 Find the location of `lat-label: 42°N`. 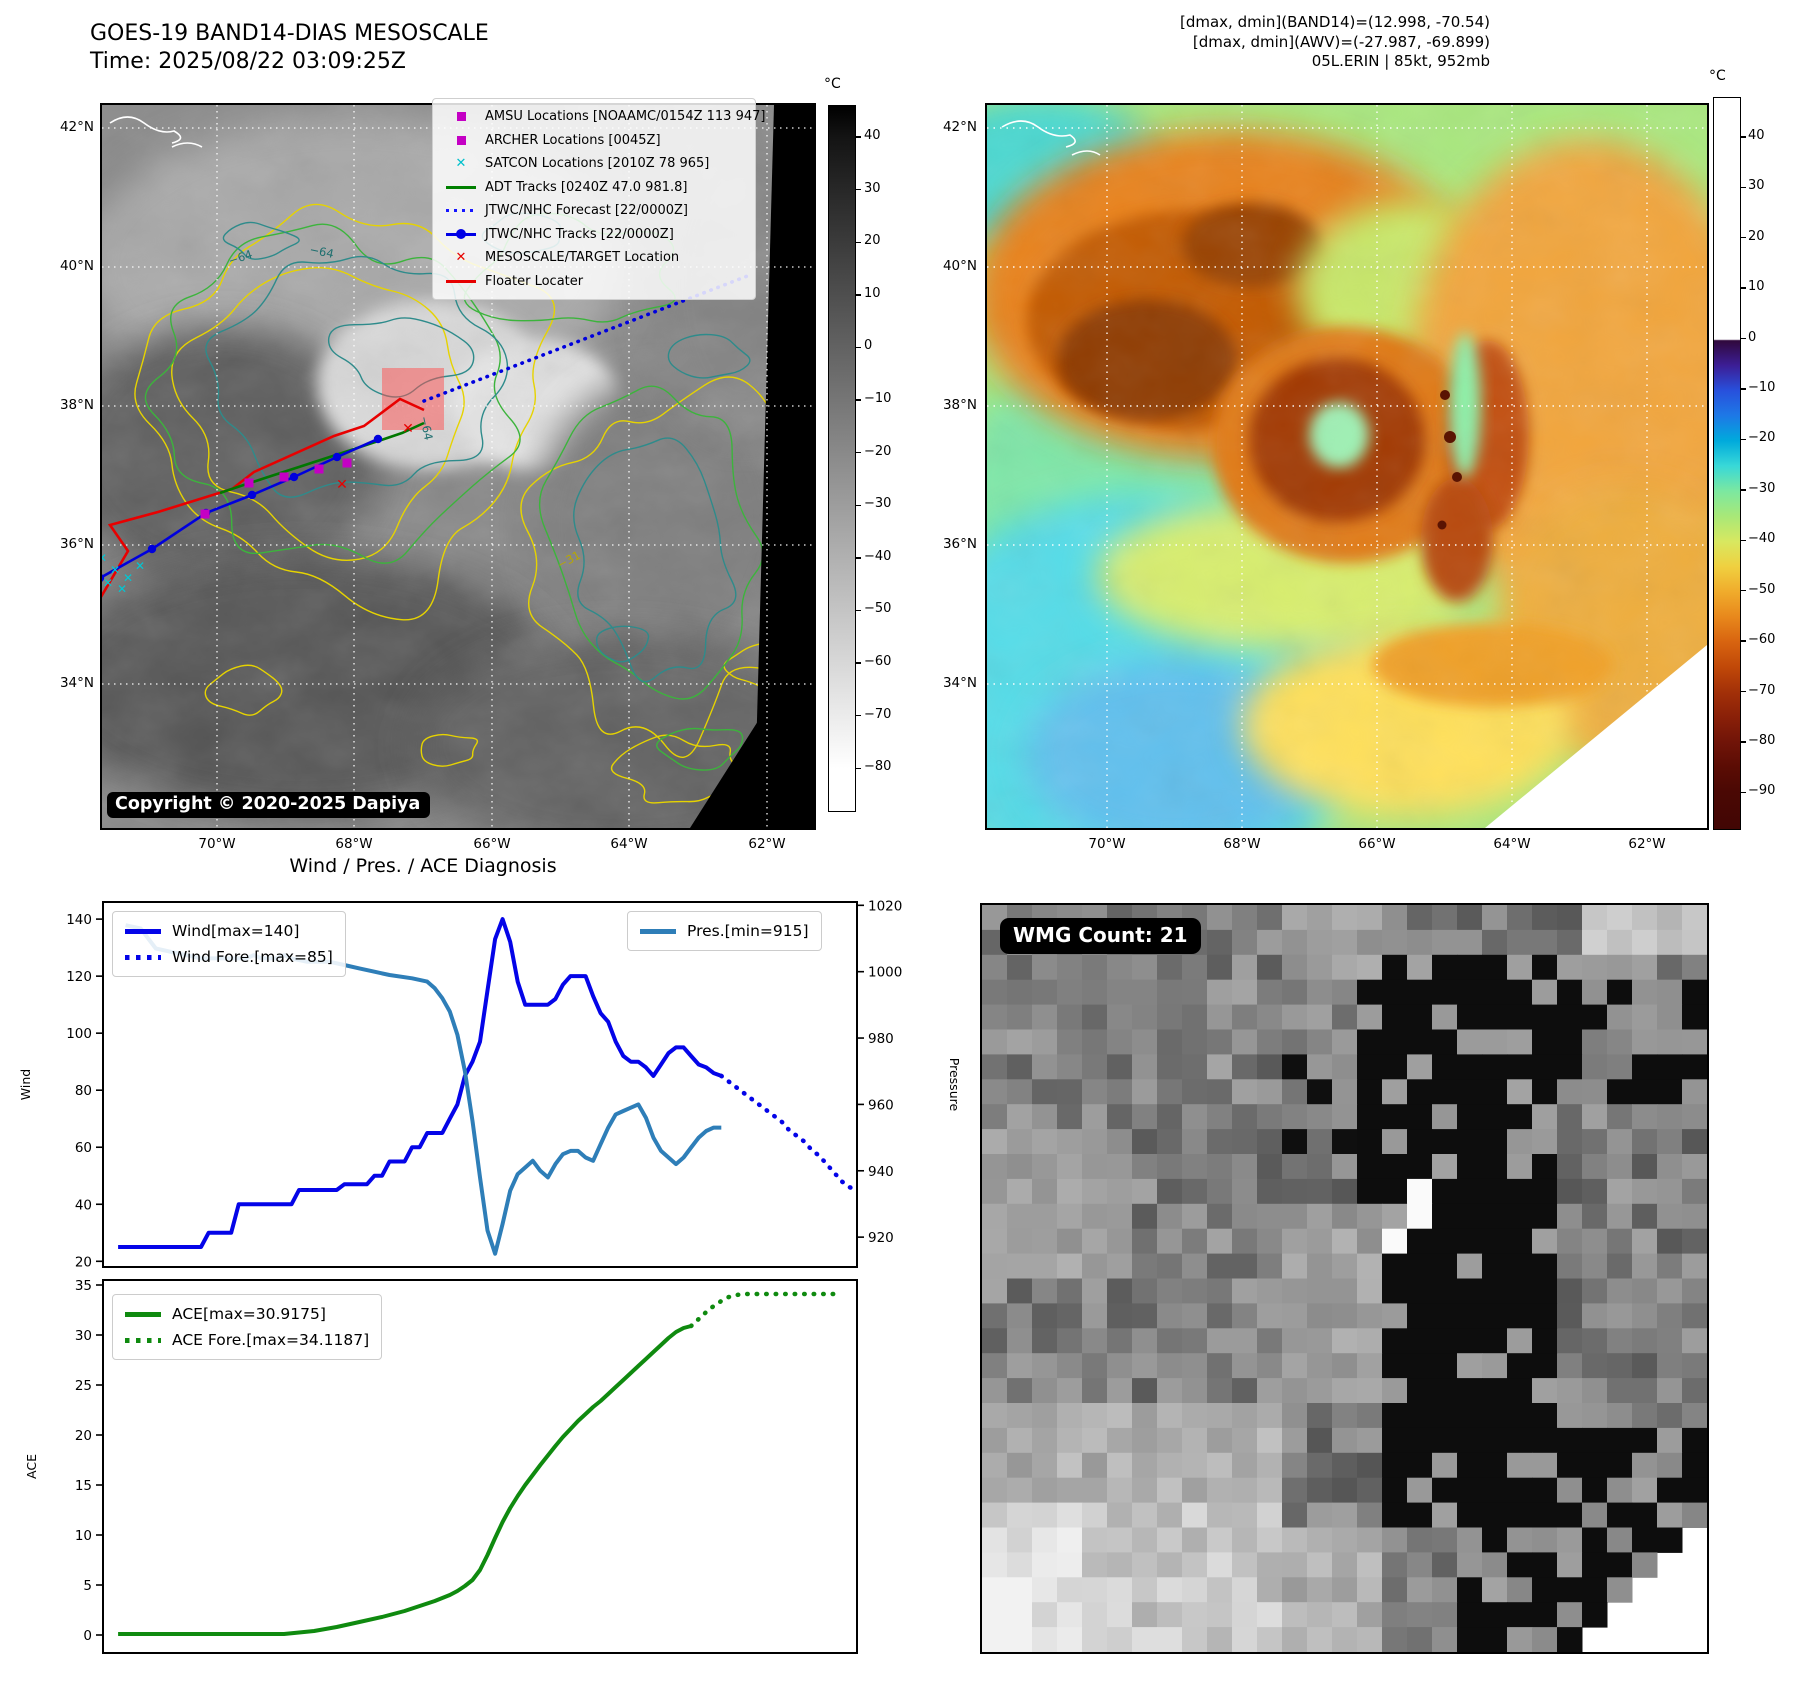

lat-label: 42°N is located at coordinates (76, 127).